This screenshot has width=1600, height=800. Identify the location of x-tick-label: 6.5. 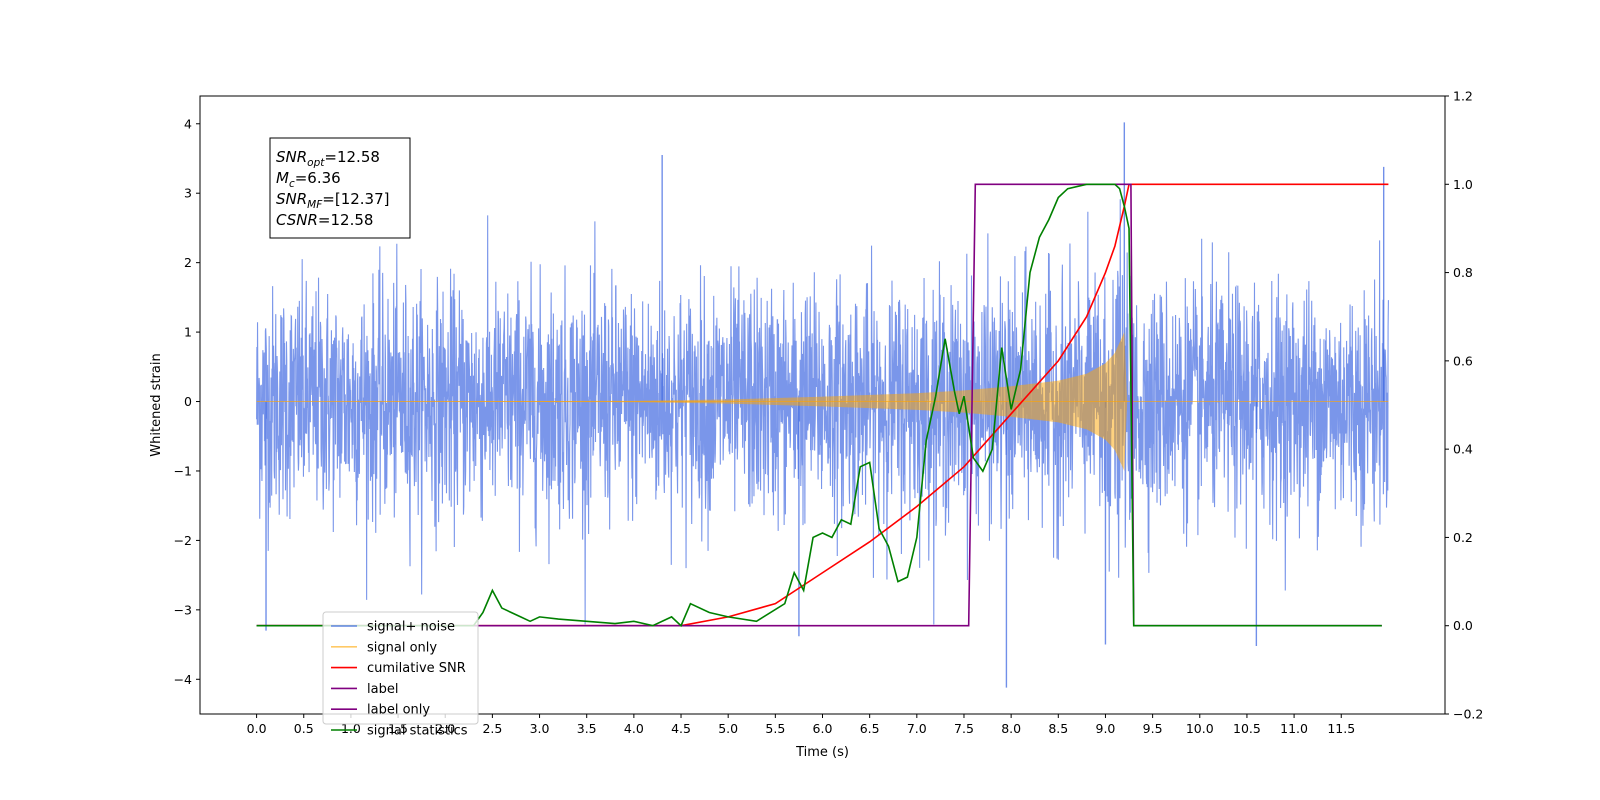
(870, 728).